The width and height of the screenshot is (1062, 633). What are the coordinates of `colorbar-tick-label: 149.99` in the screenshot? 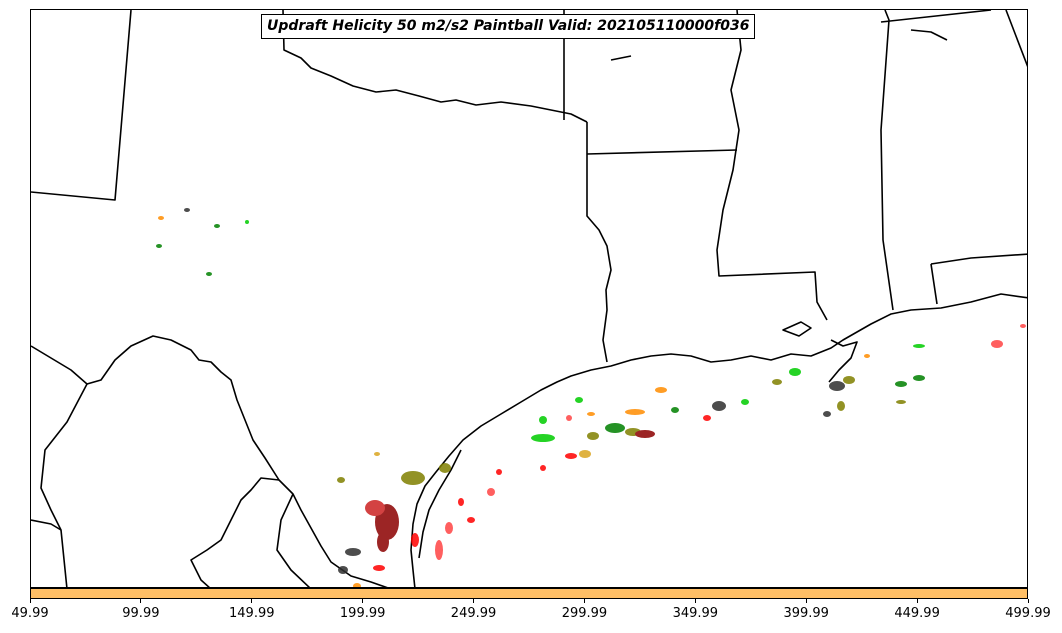 It's located at (252, 613).